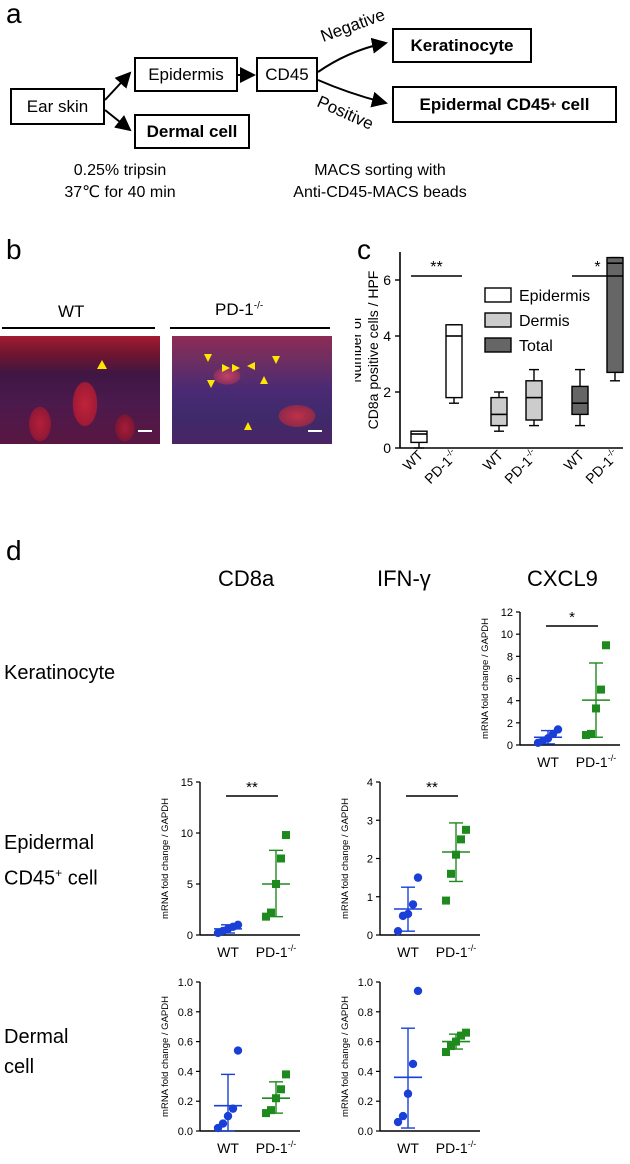  What do you see at coordinates (102, 364) in the screenshot?
I see `wt-arrowhead-icon` at bounding box center [102, 364].